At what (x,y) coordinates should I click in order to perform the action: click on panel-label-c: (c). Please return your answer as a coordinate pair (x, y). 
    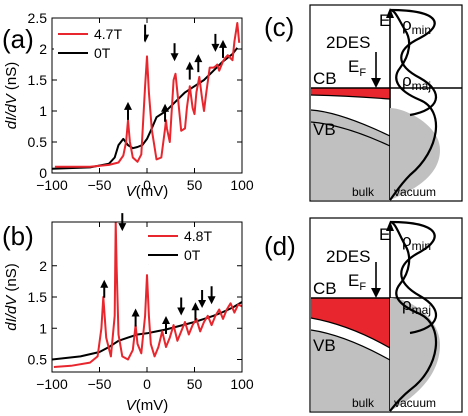
    Looking at the image, I should click on (279, 27).